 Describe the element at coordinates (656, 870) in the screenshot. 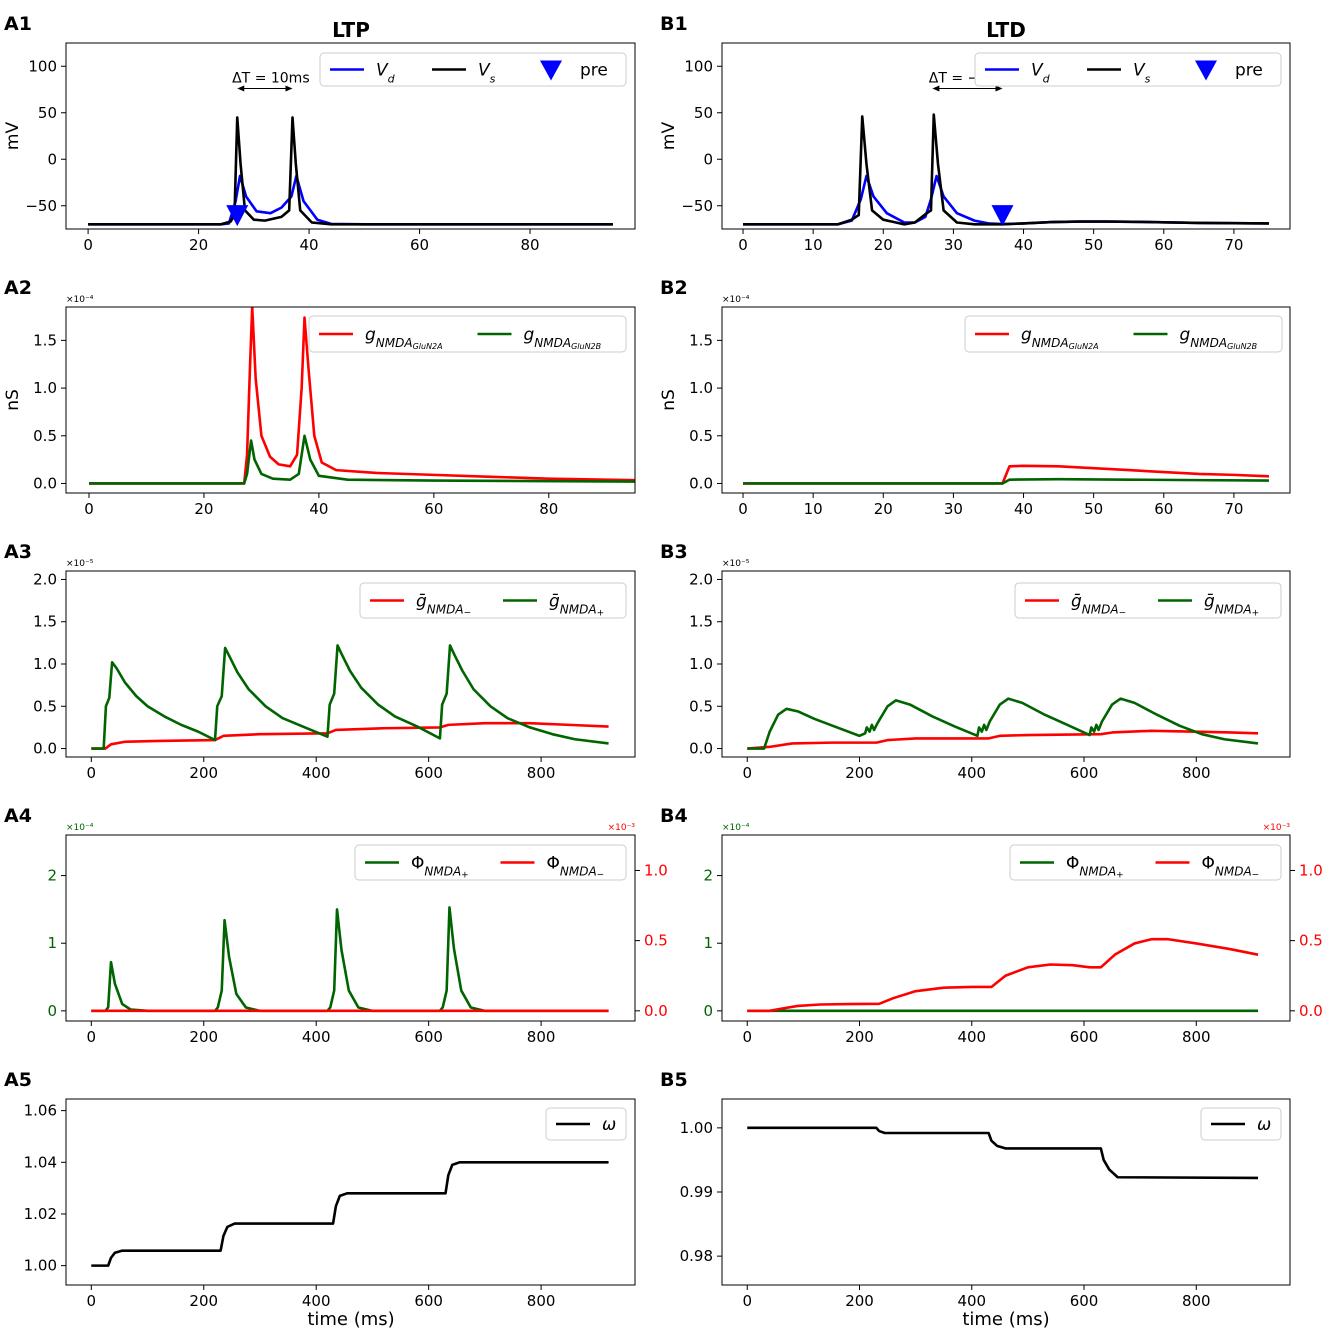

I see `y-right-tick-label-a4: 1.0` at that location.